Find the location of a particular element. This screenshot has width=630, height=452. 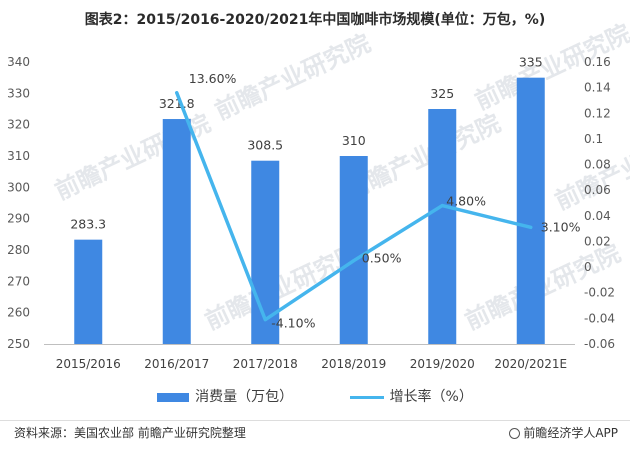

brand-logo-icon is located at coordinates (515, 433).